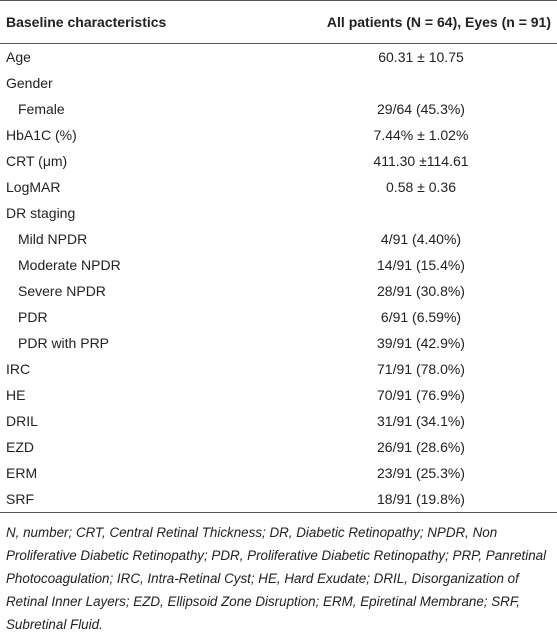 The image size is (557, 642). What do you see at coordinates (278, 265) in the screenshot?
I see `table-row: Moderate NPDR 14/91 (15.4%)` at bounding box center [278, 265].